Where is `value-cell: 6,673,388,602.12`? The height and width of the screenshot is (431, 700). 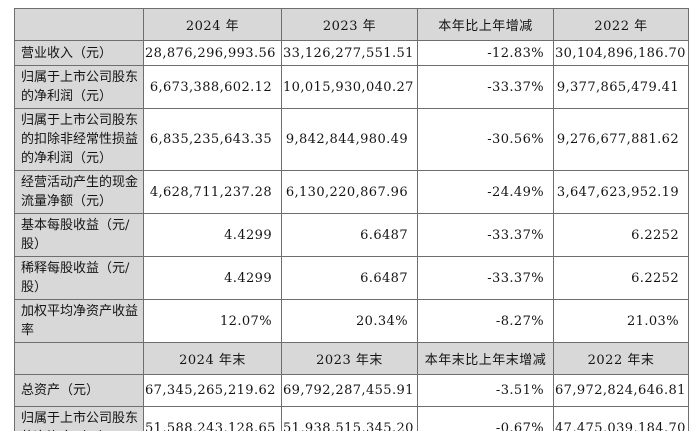 value-cell: 6,673,388,602.12 is located at coordinates (212, 87).